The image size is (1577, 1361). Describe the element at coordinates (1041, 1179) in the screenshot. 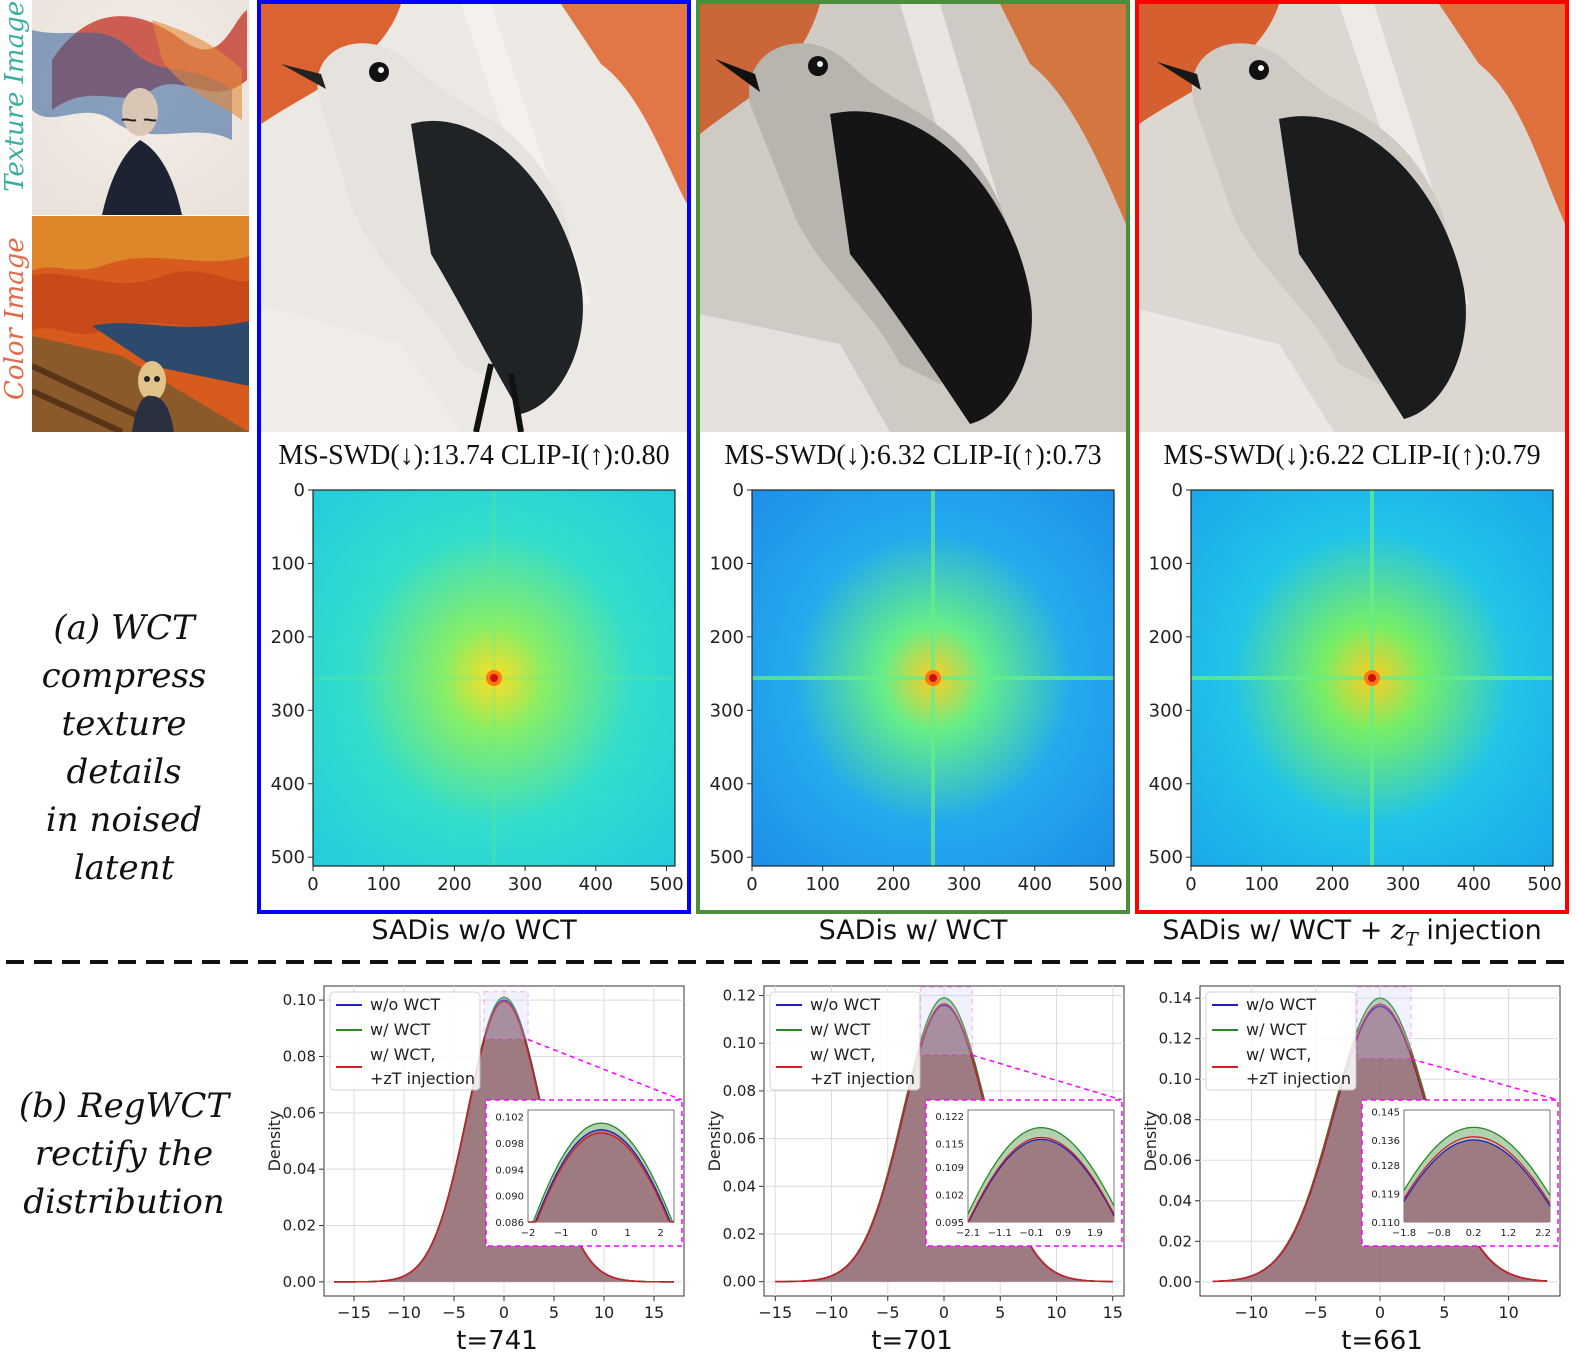

I see `inset-line-with-wct-zt-injection` at that location.